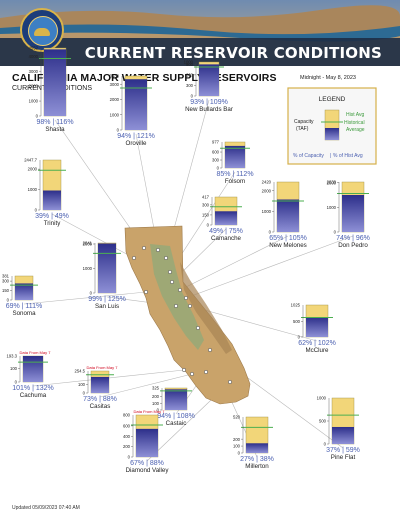  What do you see at coordinates (180, 290) in the screenshot?
I see `location-new-melones` at bounding box center [180, 290].